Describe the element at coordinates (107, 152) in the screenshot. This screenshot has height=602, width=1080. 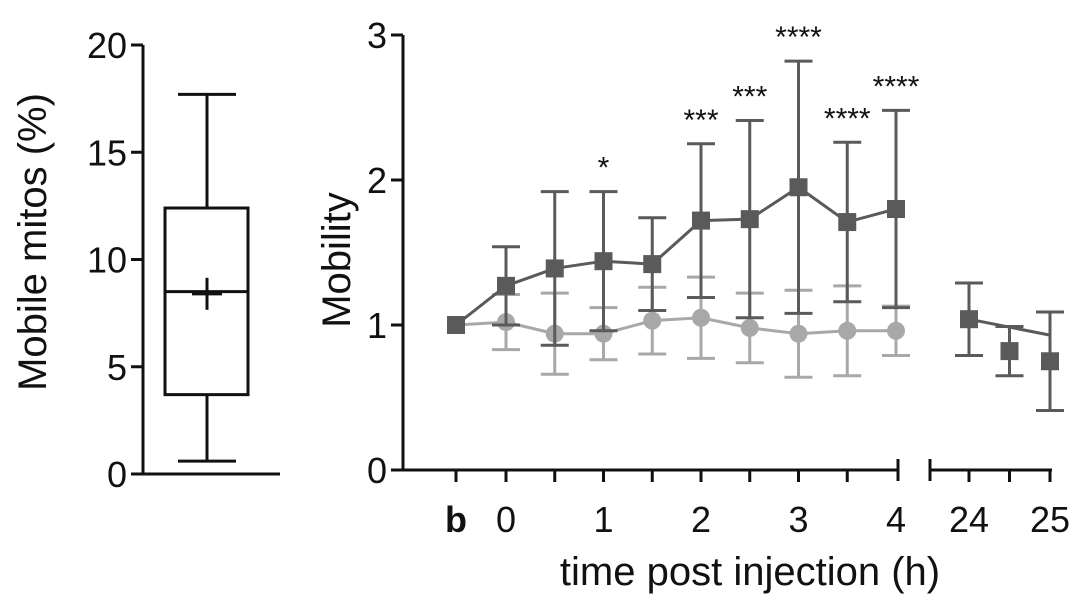
I see `box-y-tick-label: 15` at that location.